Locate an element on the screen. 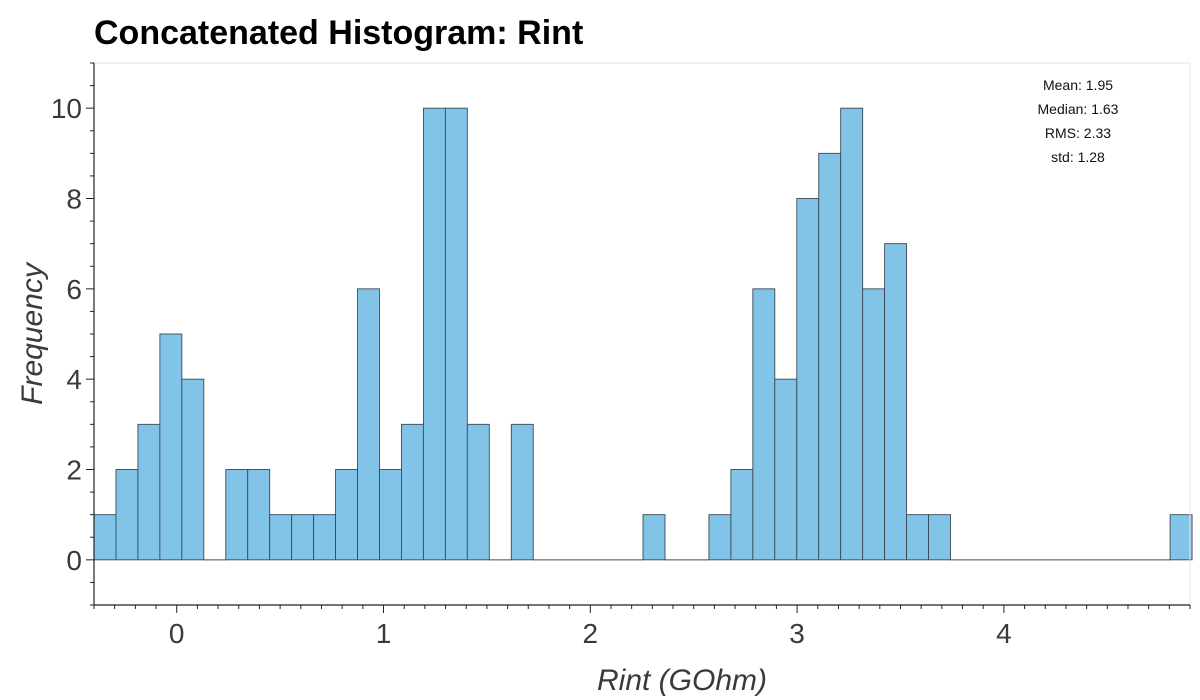  y-tick-label: 10 is located at coordinates (66, 108).